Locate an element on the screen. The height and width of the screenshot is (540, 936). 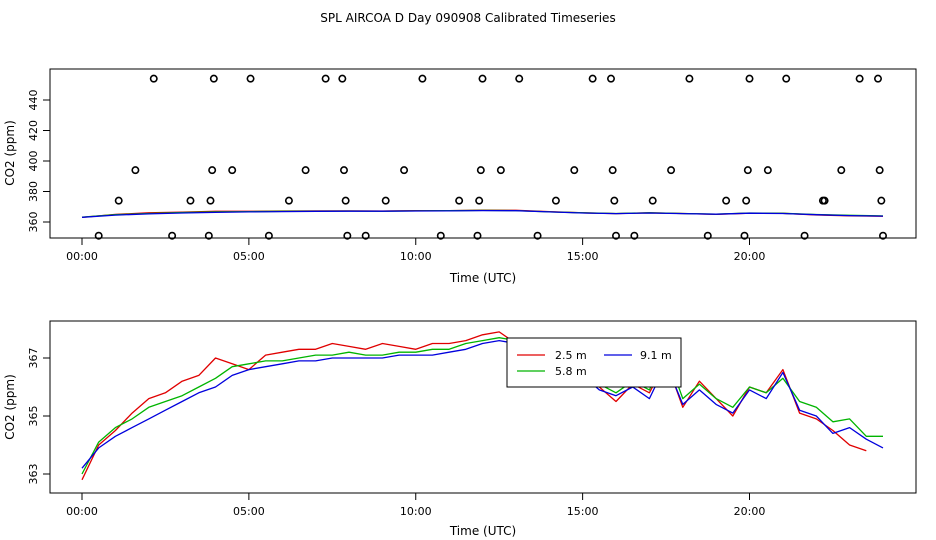
scatter-y-tick-label: 420 is located at coordinates (33, 130).